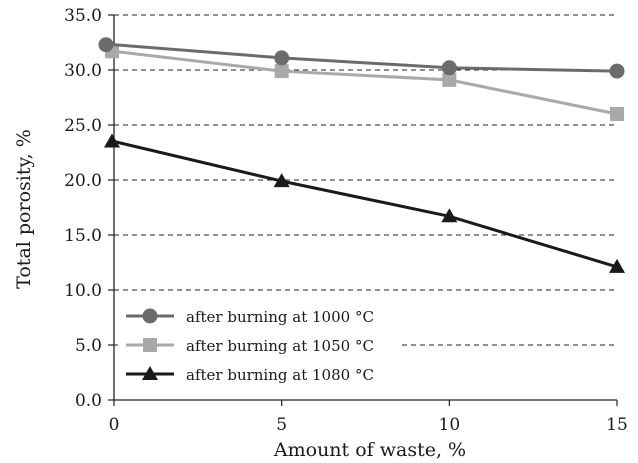 The height and width of the screenshot is (463, 638). Describe the element at coordinates (83, 181) in the screenshot. I see `y-tick-label-4: 20.0` at that location.